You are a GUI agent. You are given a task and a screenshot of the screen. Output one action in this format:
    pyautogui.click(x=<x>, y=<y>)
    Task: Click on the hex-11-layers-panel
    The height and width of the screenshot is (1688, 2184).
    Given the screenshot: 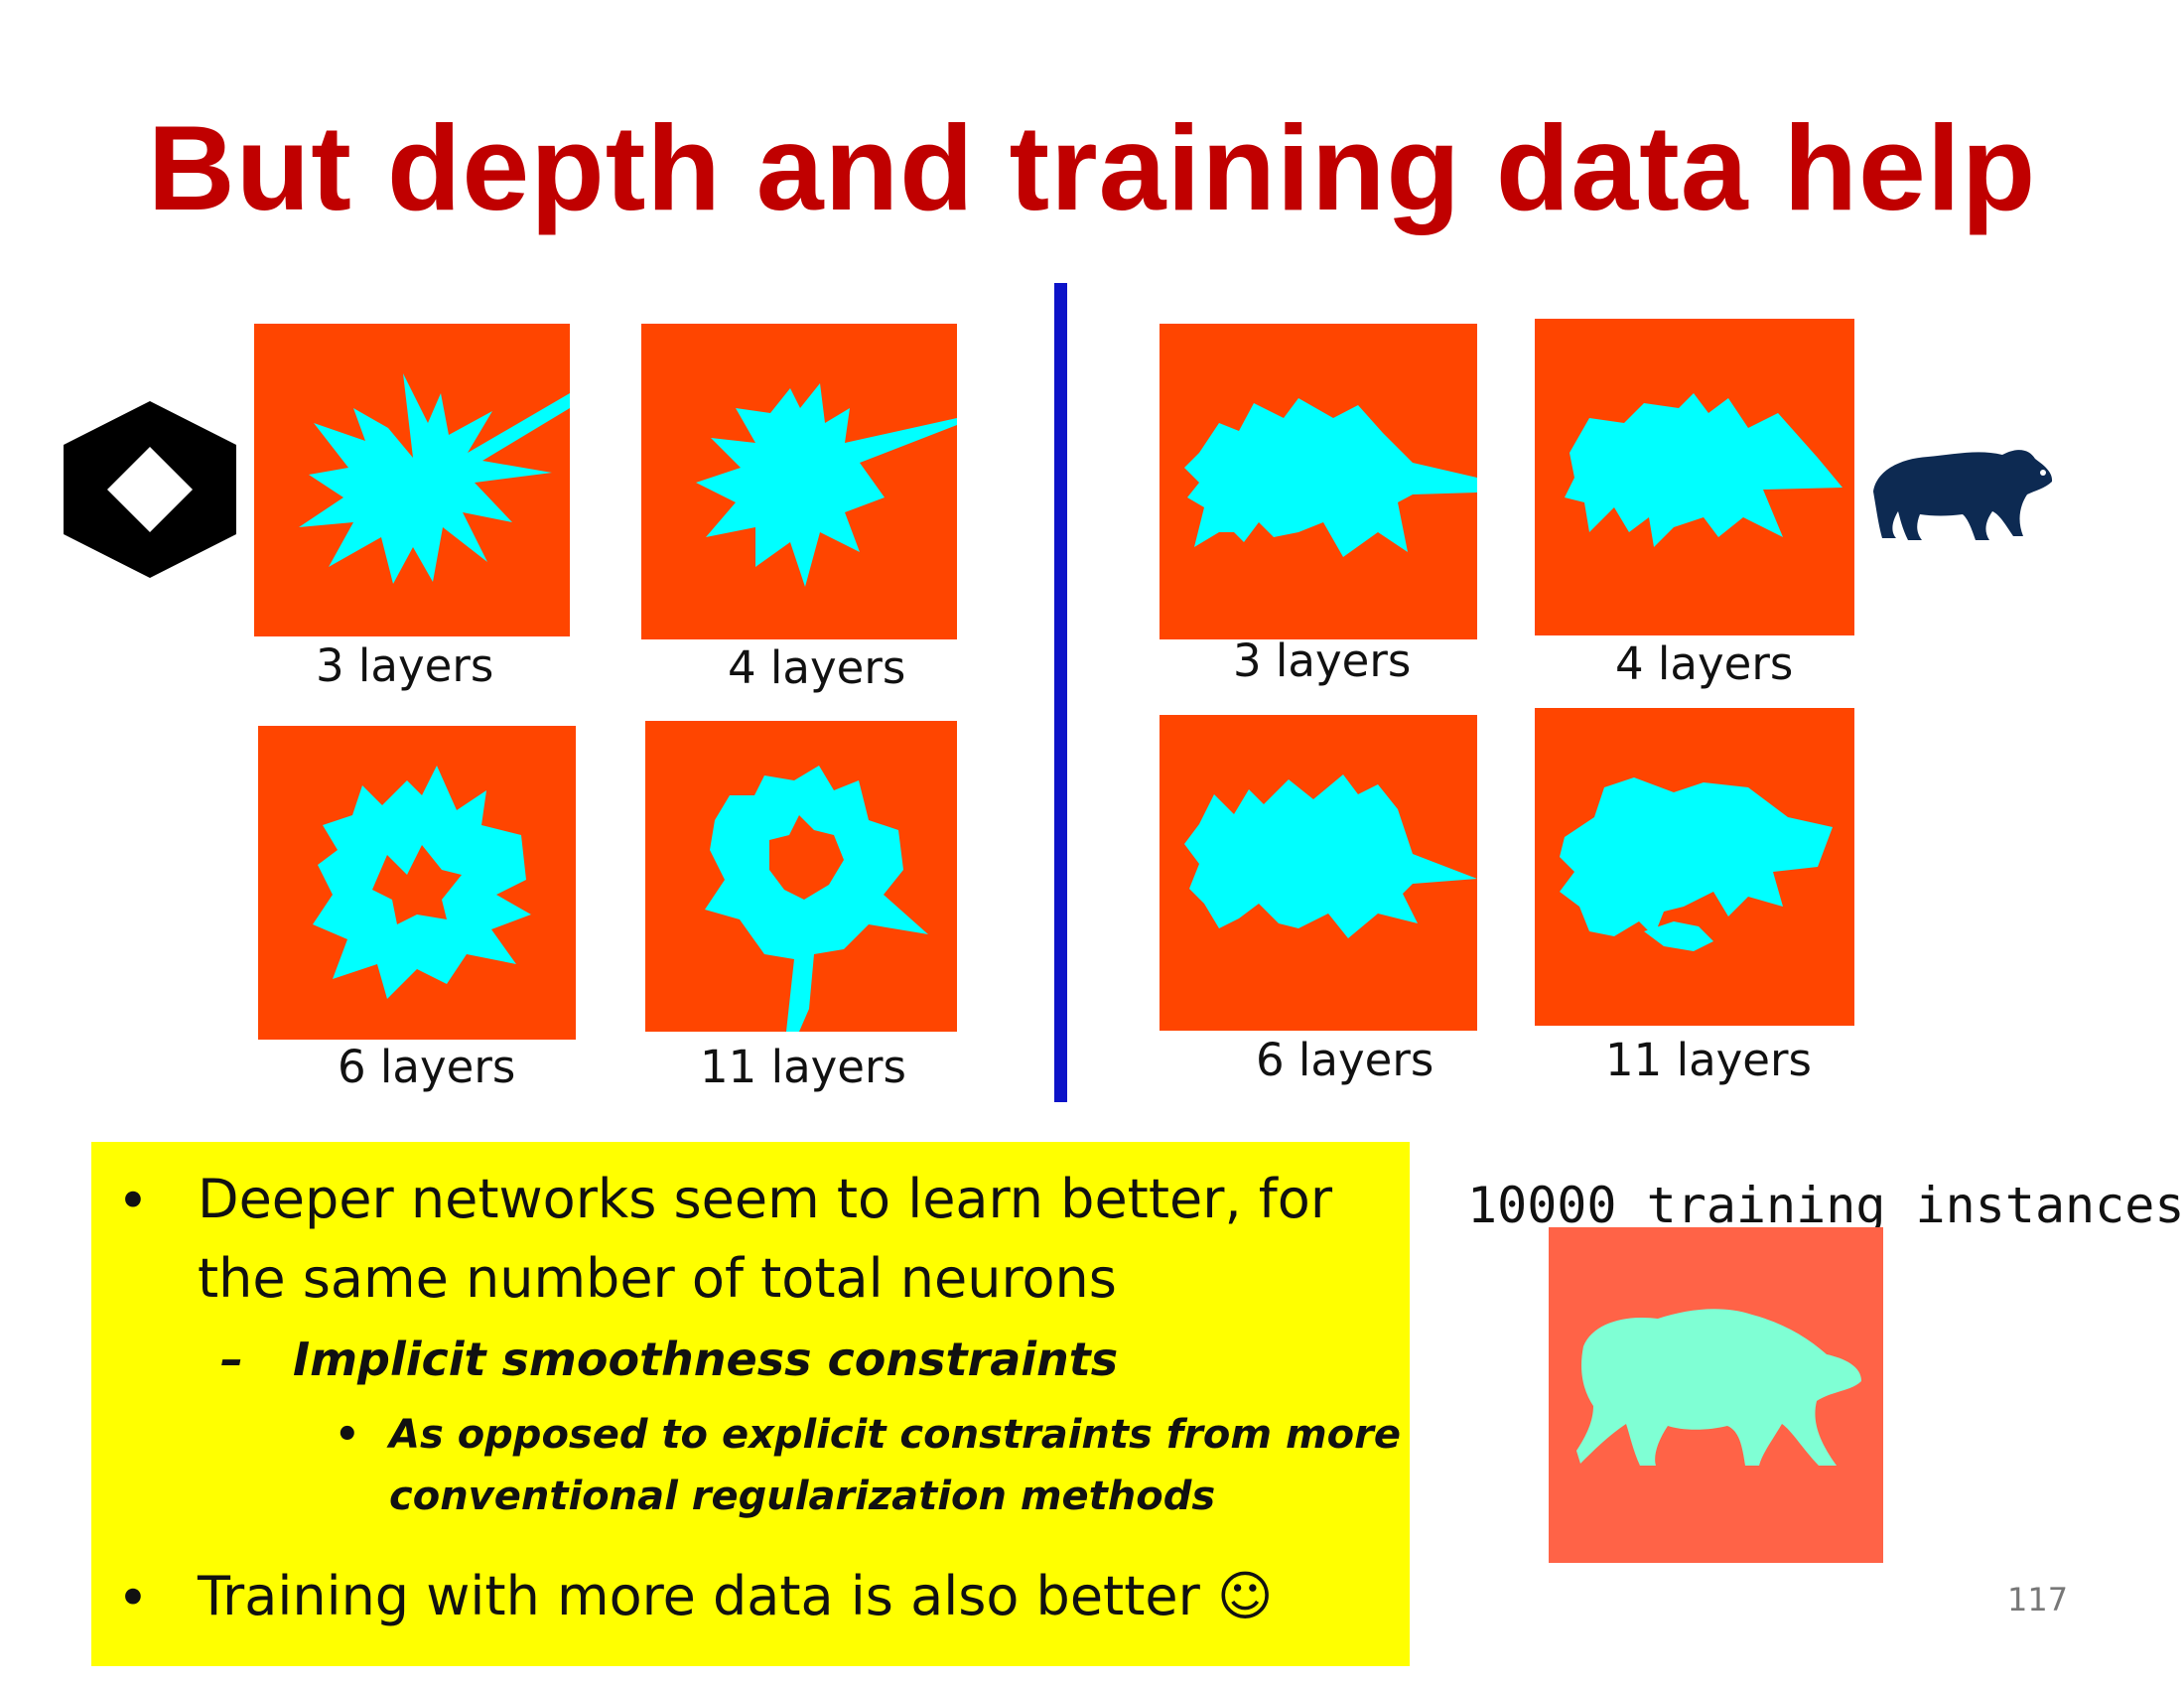 What is the action you would take?
    pyautogui.click(x=801, y=876)
    